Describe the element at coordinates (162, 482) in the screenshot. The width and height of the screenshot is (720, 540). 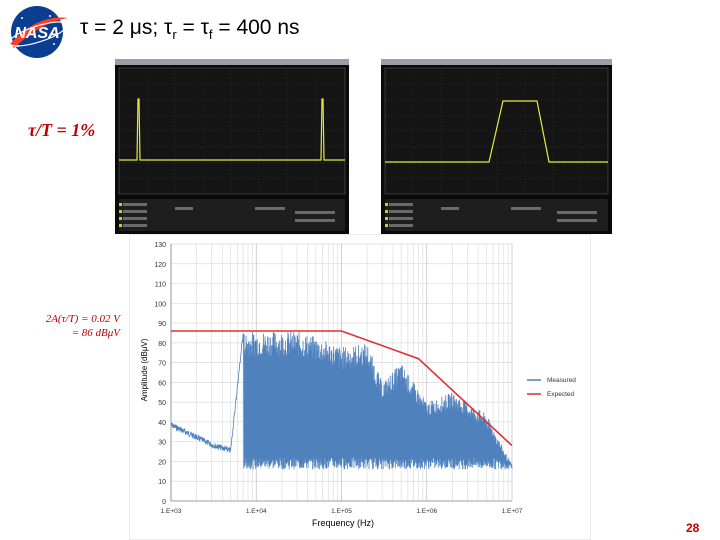
I see `y-tick-label: 10` at that location.